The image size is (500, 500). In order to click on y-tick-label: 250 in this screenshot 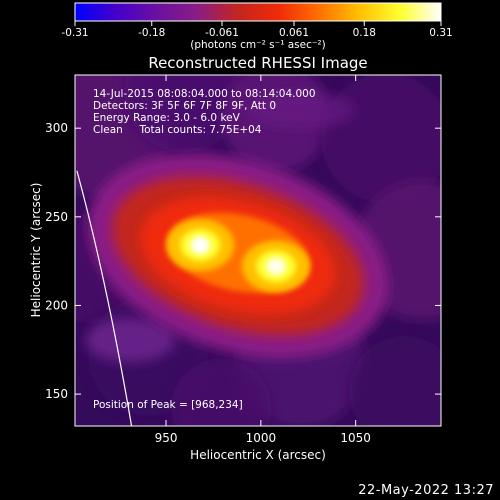, I will do `click(56, 217)`.